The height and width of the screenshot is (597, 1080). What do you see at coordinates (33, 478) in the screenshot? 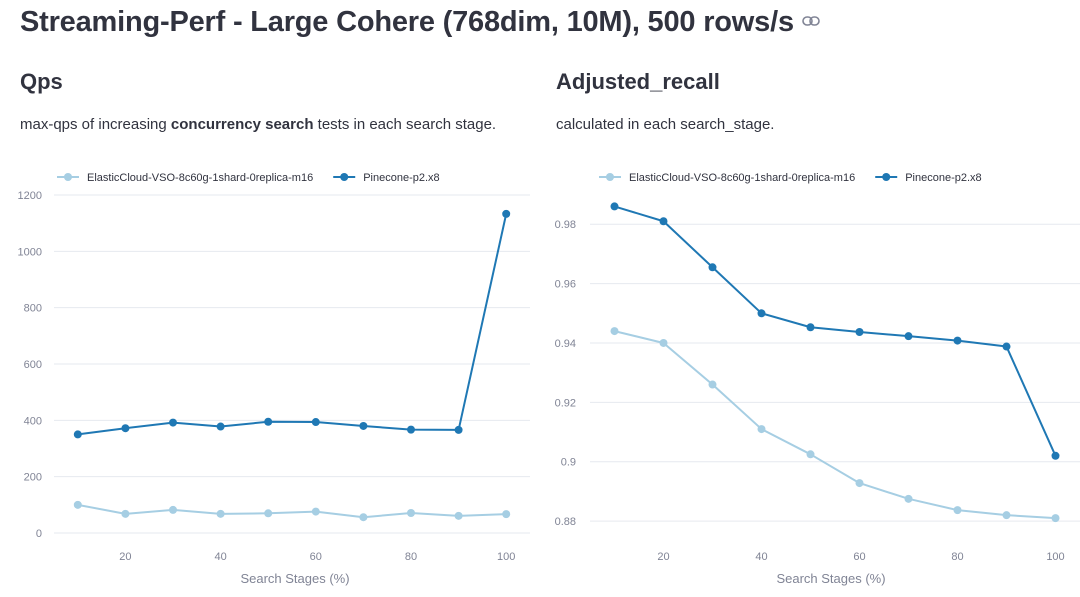
I see `qps-y-tick-label: 200` at bounding box center [33, 478].